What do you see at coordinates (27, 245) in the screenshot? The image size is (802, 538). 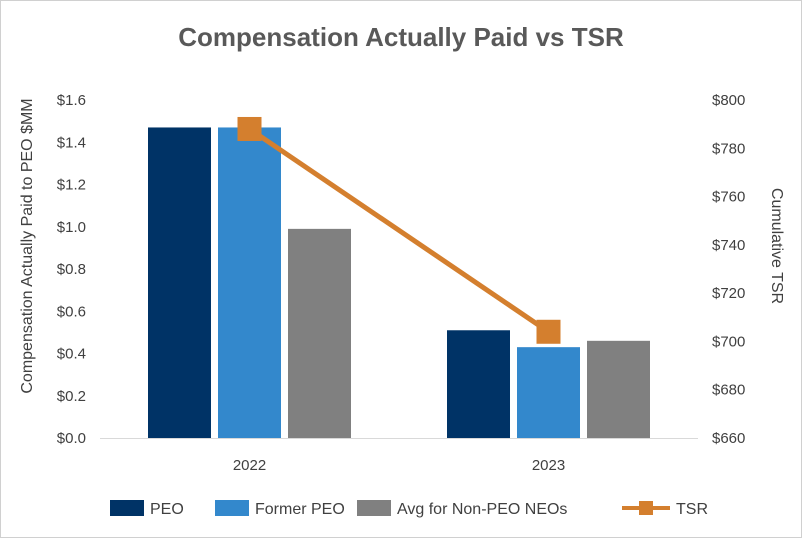 I see `y-axis-title: Compensation Actually Paid to PEO $MM` at bounding box center [27, 245].